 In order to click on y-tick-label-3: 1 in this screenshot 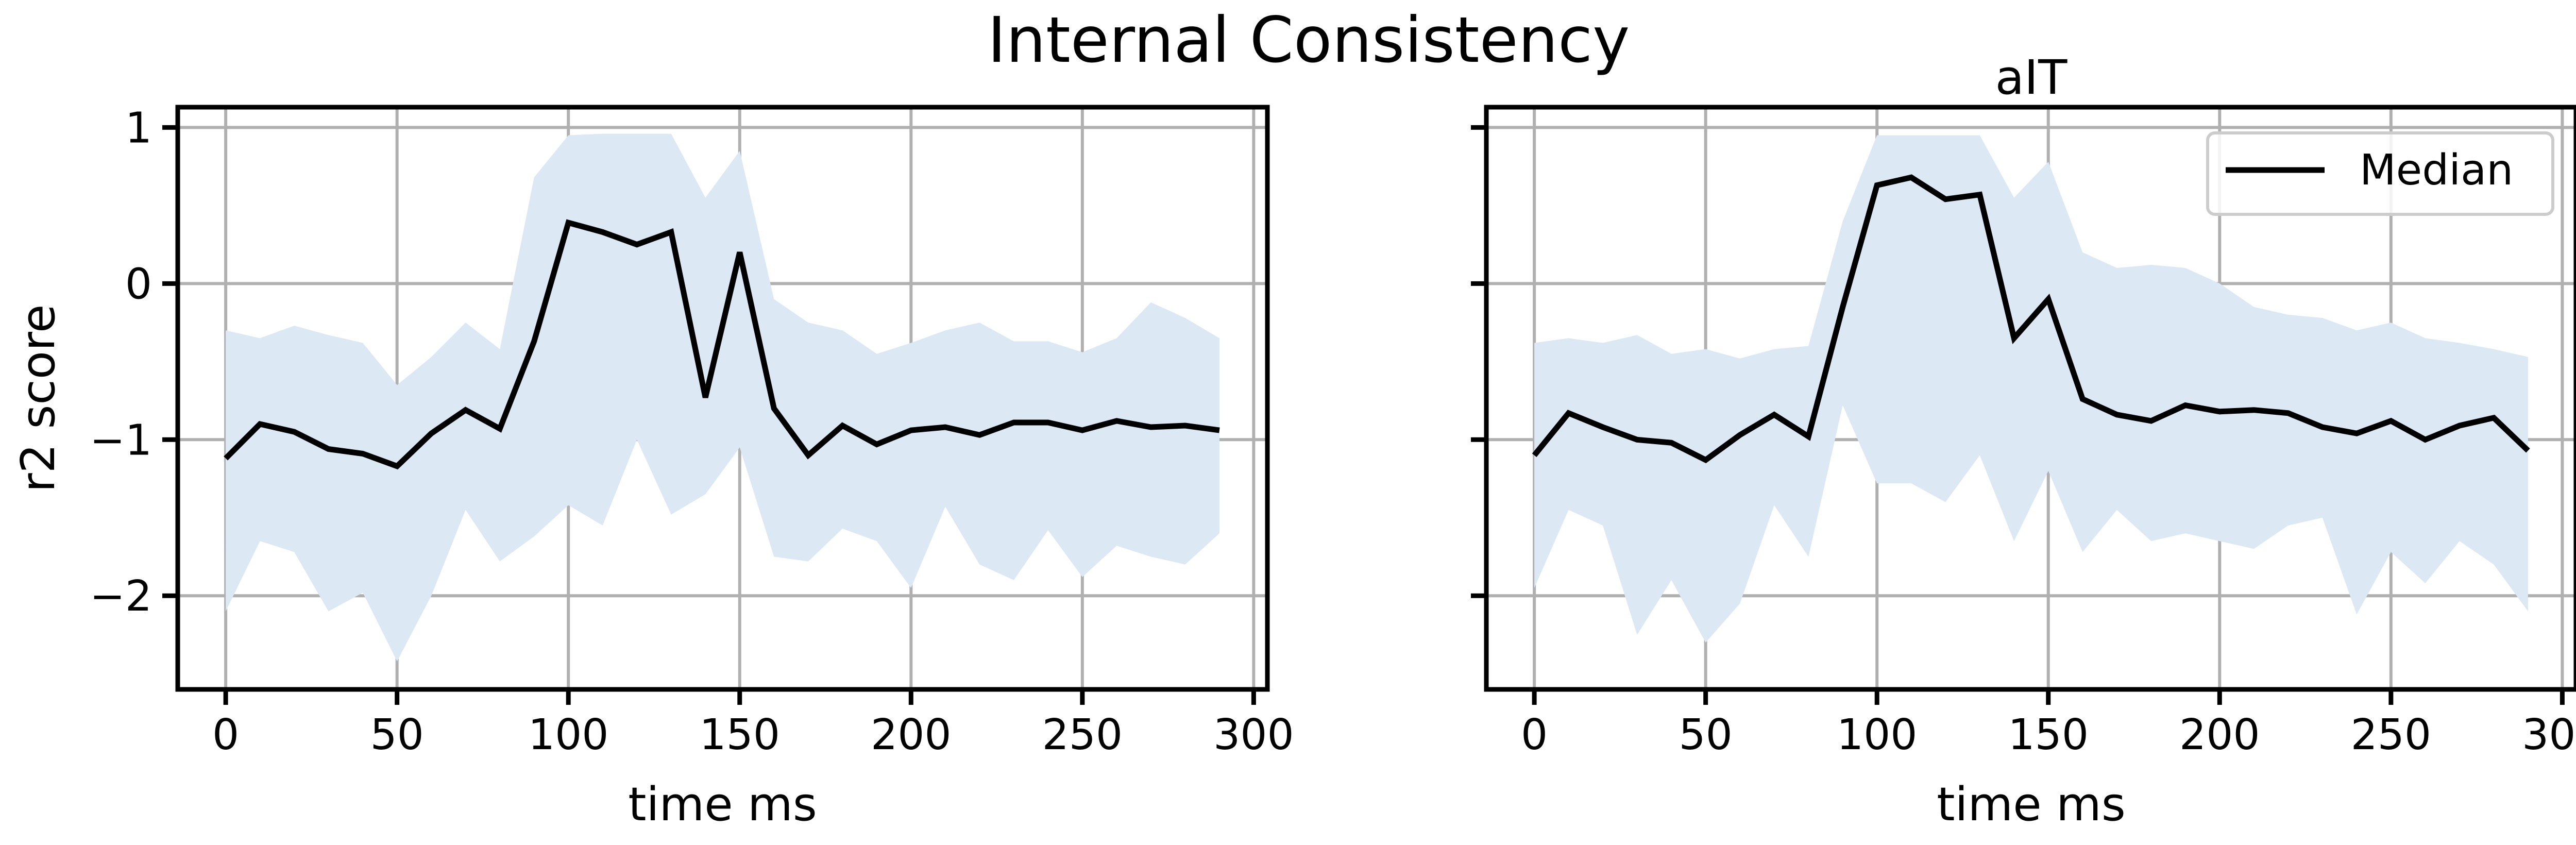, I will do `click(138, 128)`.